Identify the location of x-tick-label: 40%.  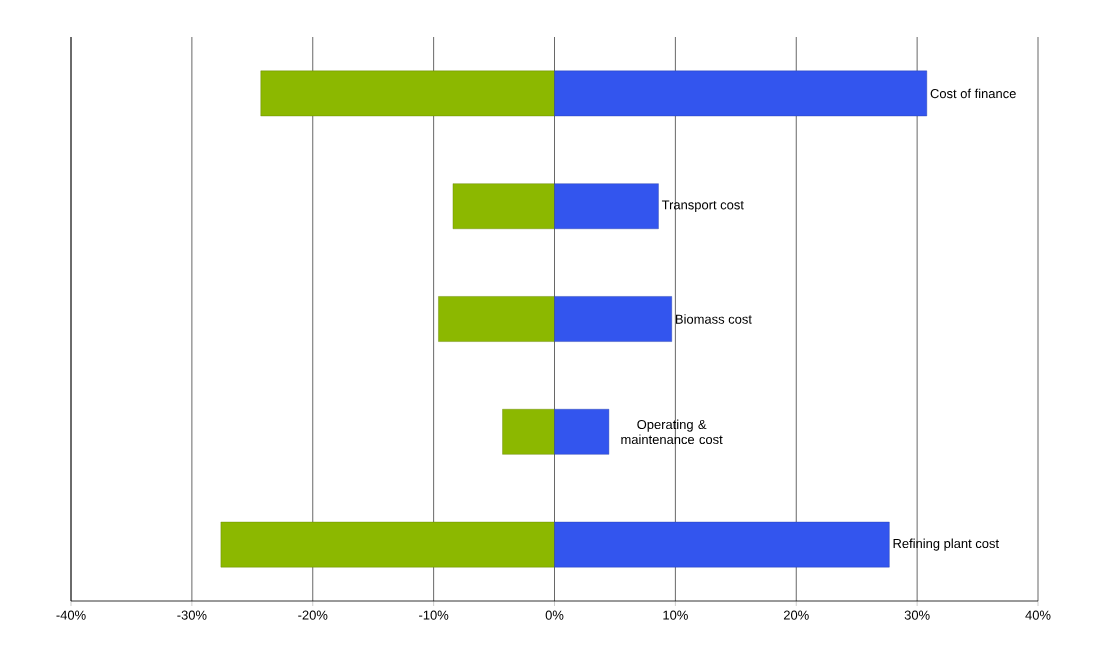
(1038, 615).